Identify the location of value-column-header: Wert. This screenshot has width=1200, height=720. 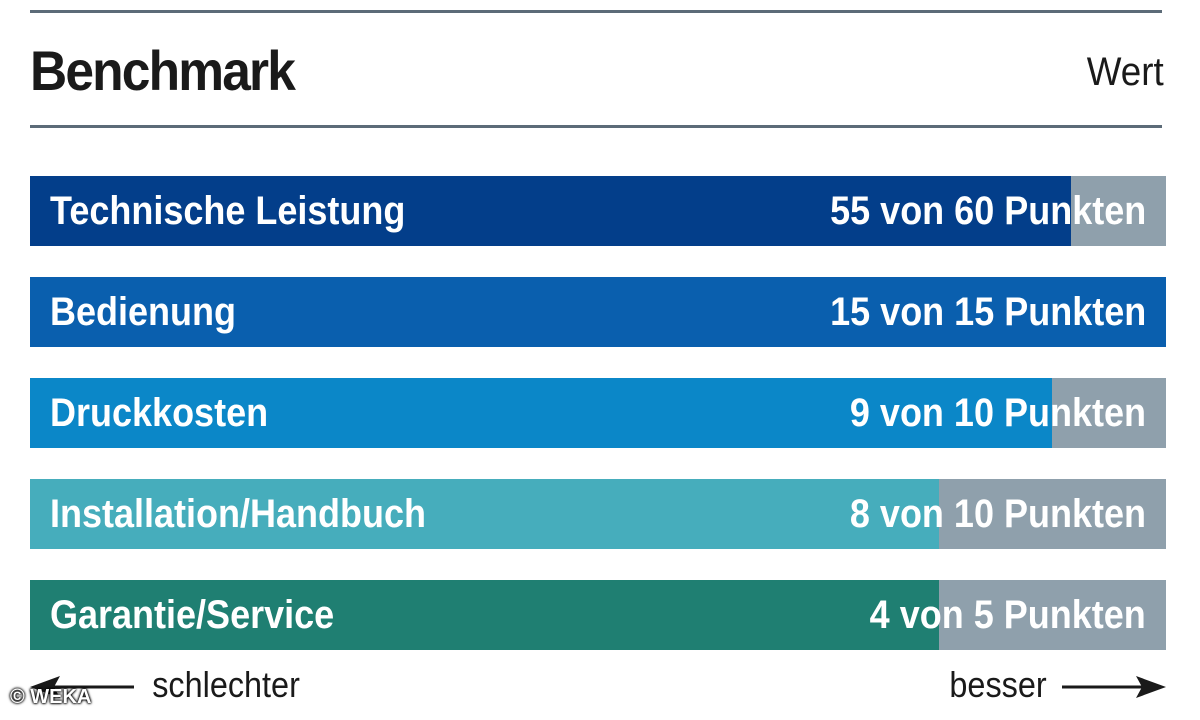
(1125, 72).